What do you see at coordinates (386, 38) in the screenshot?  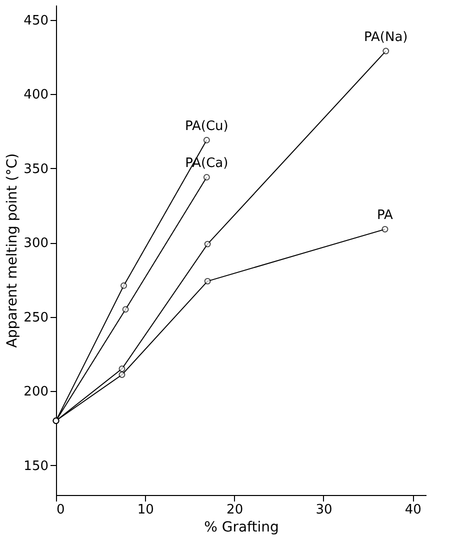 I see `series-label: PA(Na)` at bounding box center [386, 38].